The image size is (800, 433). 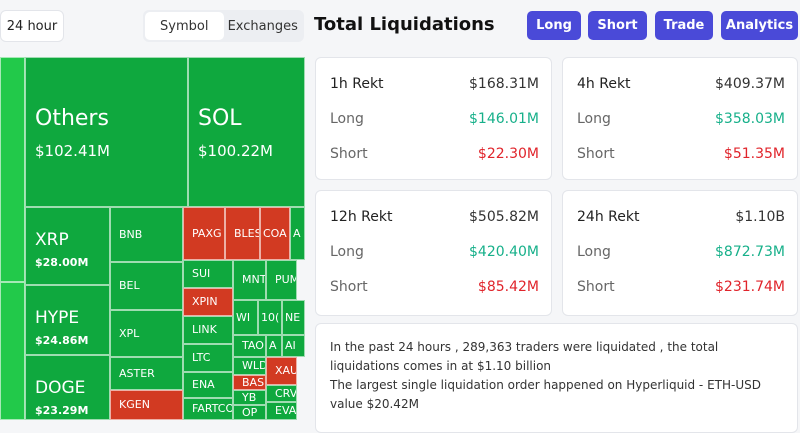 I want to click on button: Trade, so click(x=684, y=25).